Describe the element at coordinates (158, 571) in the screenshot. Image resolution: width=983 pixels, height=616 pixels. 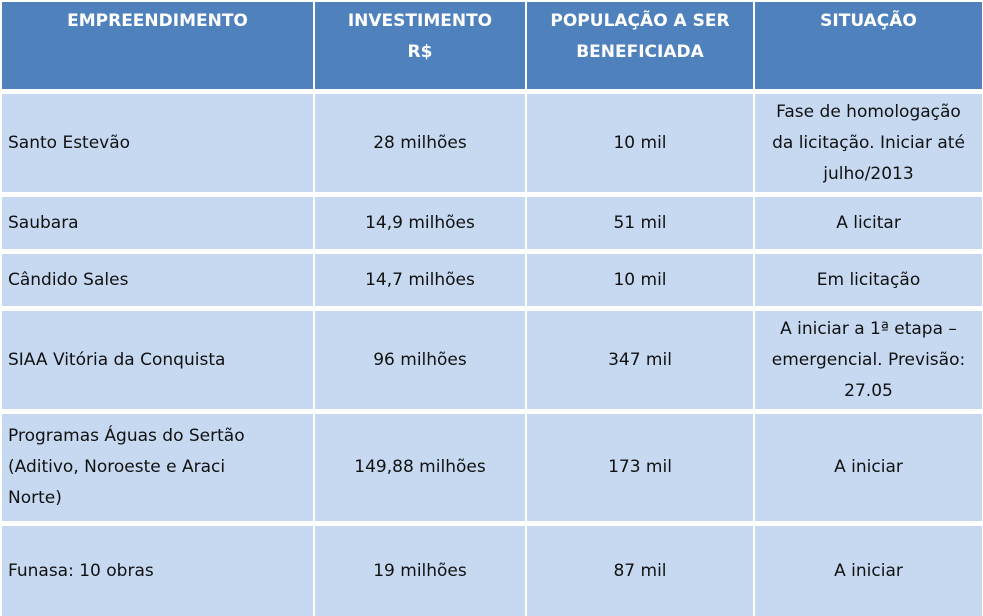
I see `cell-empreendimento: Funasa: 10 obras` at that location.